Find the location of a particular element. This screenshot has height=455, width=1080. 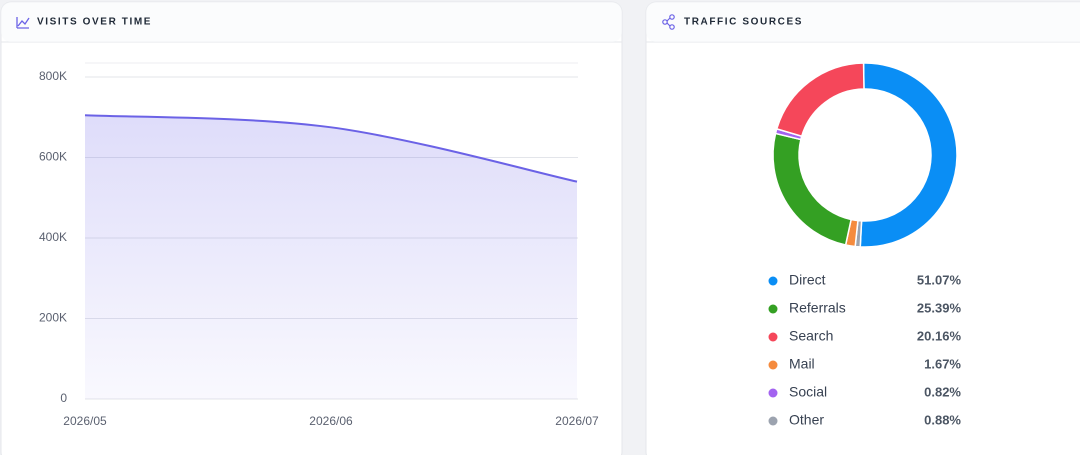

y-tick-label: 600K is located at coordinates (53, 157).